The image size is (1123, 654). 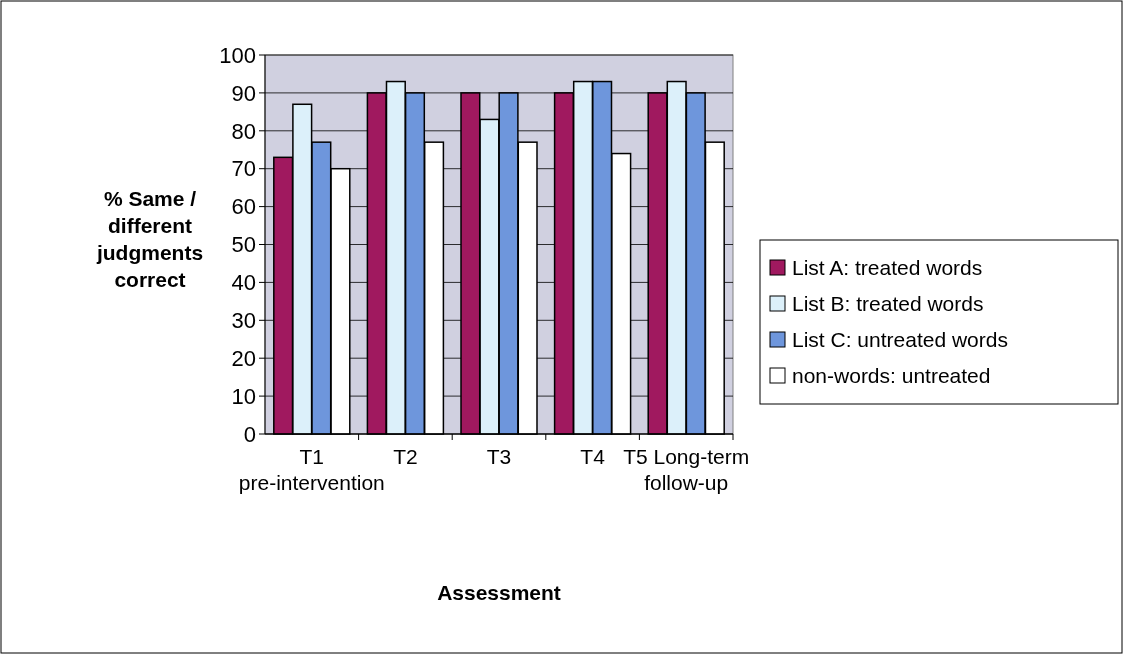 What do you see at coordinates (249, 434) in the screenshot?
I see `y-tick-label: 0` at bounding box center [249, 434].